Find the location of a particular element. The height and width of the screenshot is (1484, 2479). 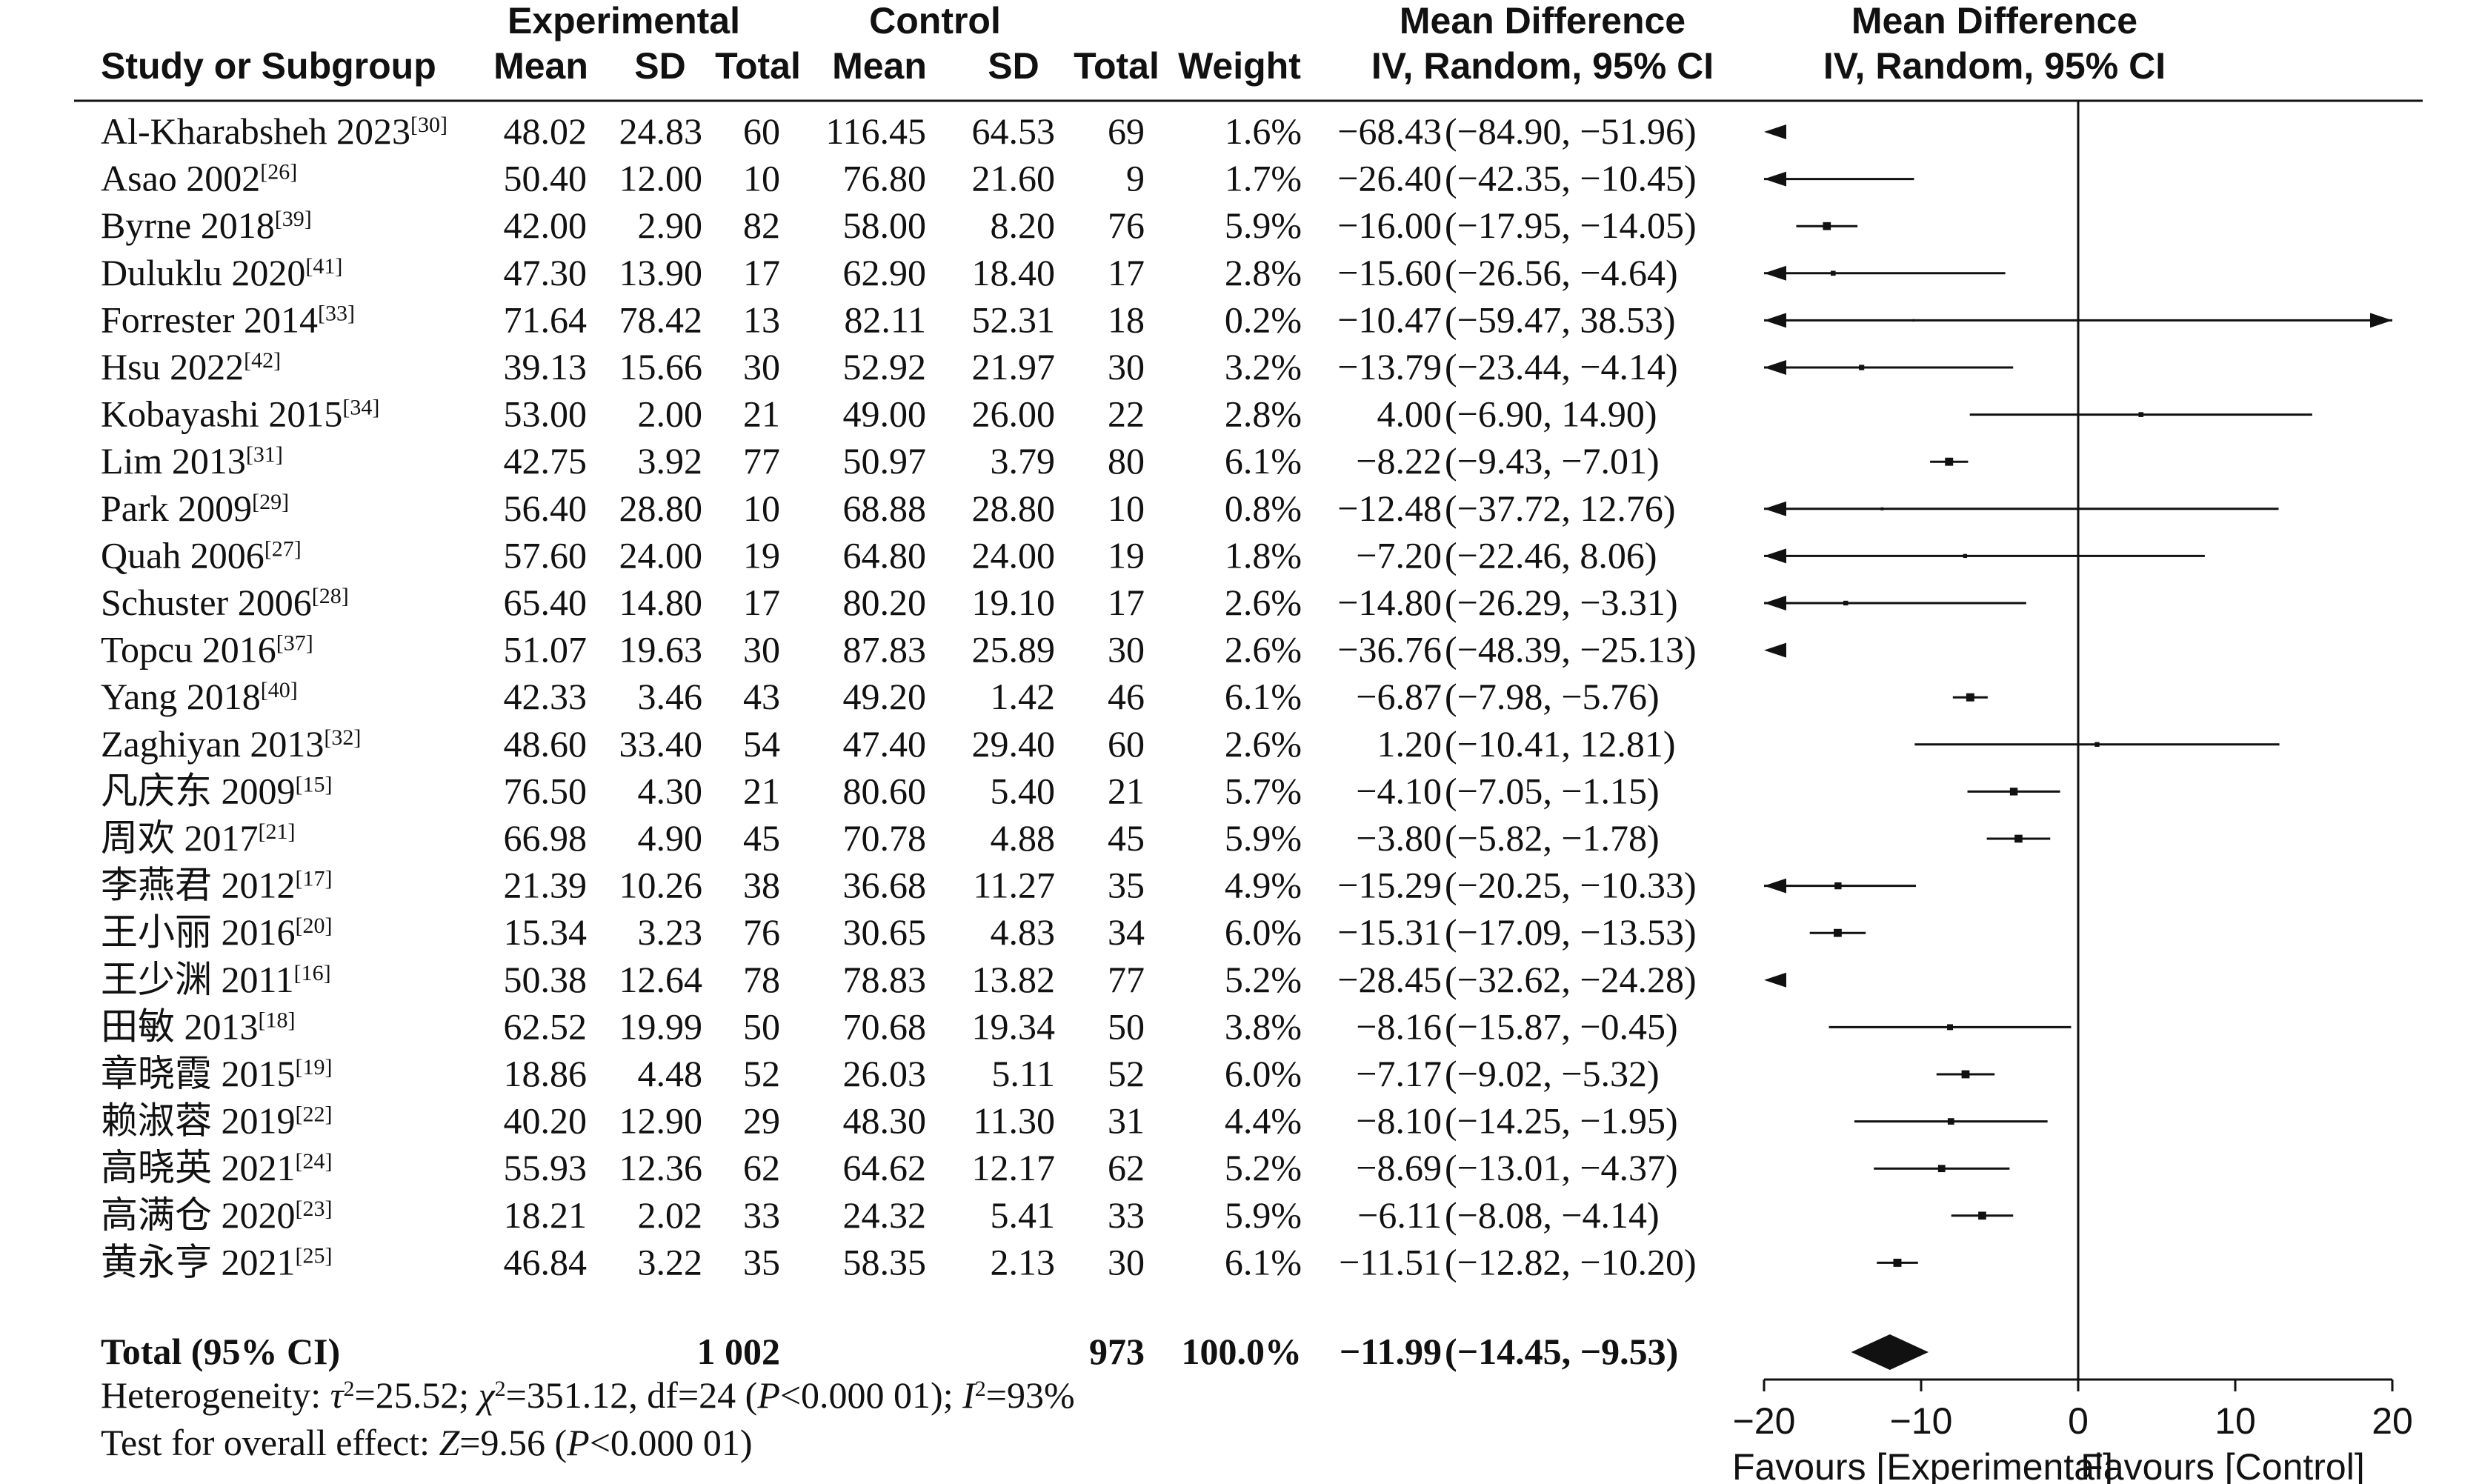

exp-mean-cell: 55.93 is located at coordinates (546, 1167).